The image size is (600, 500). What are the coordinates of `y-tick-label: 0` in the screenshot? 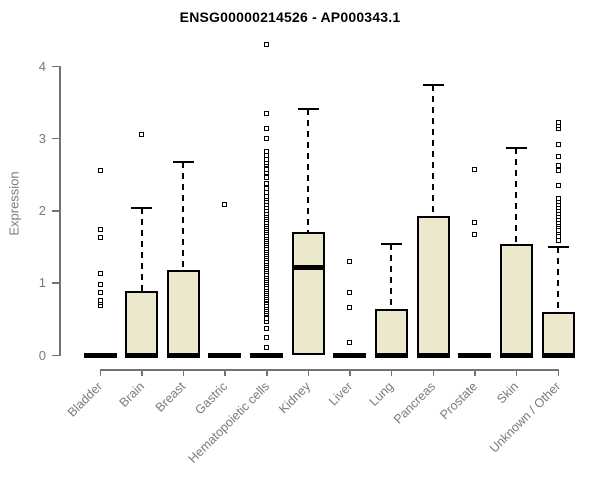 It's located at (42, 355).